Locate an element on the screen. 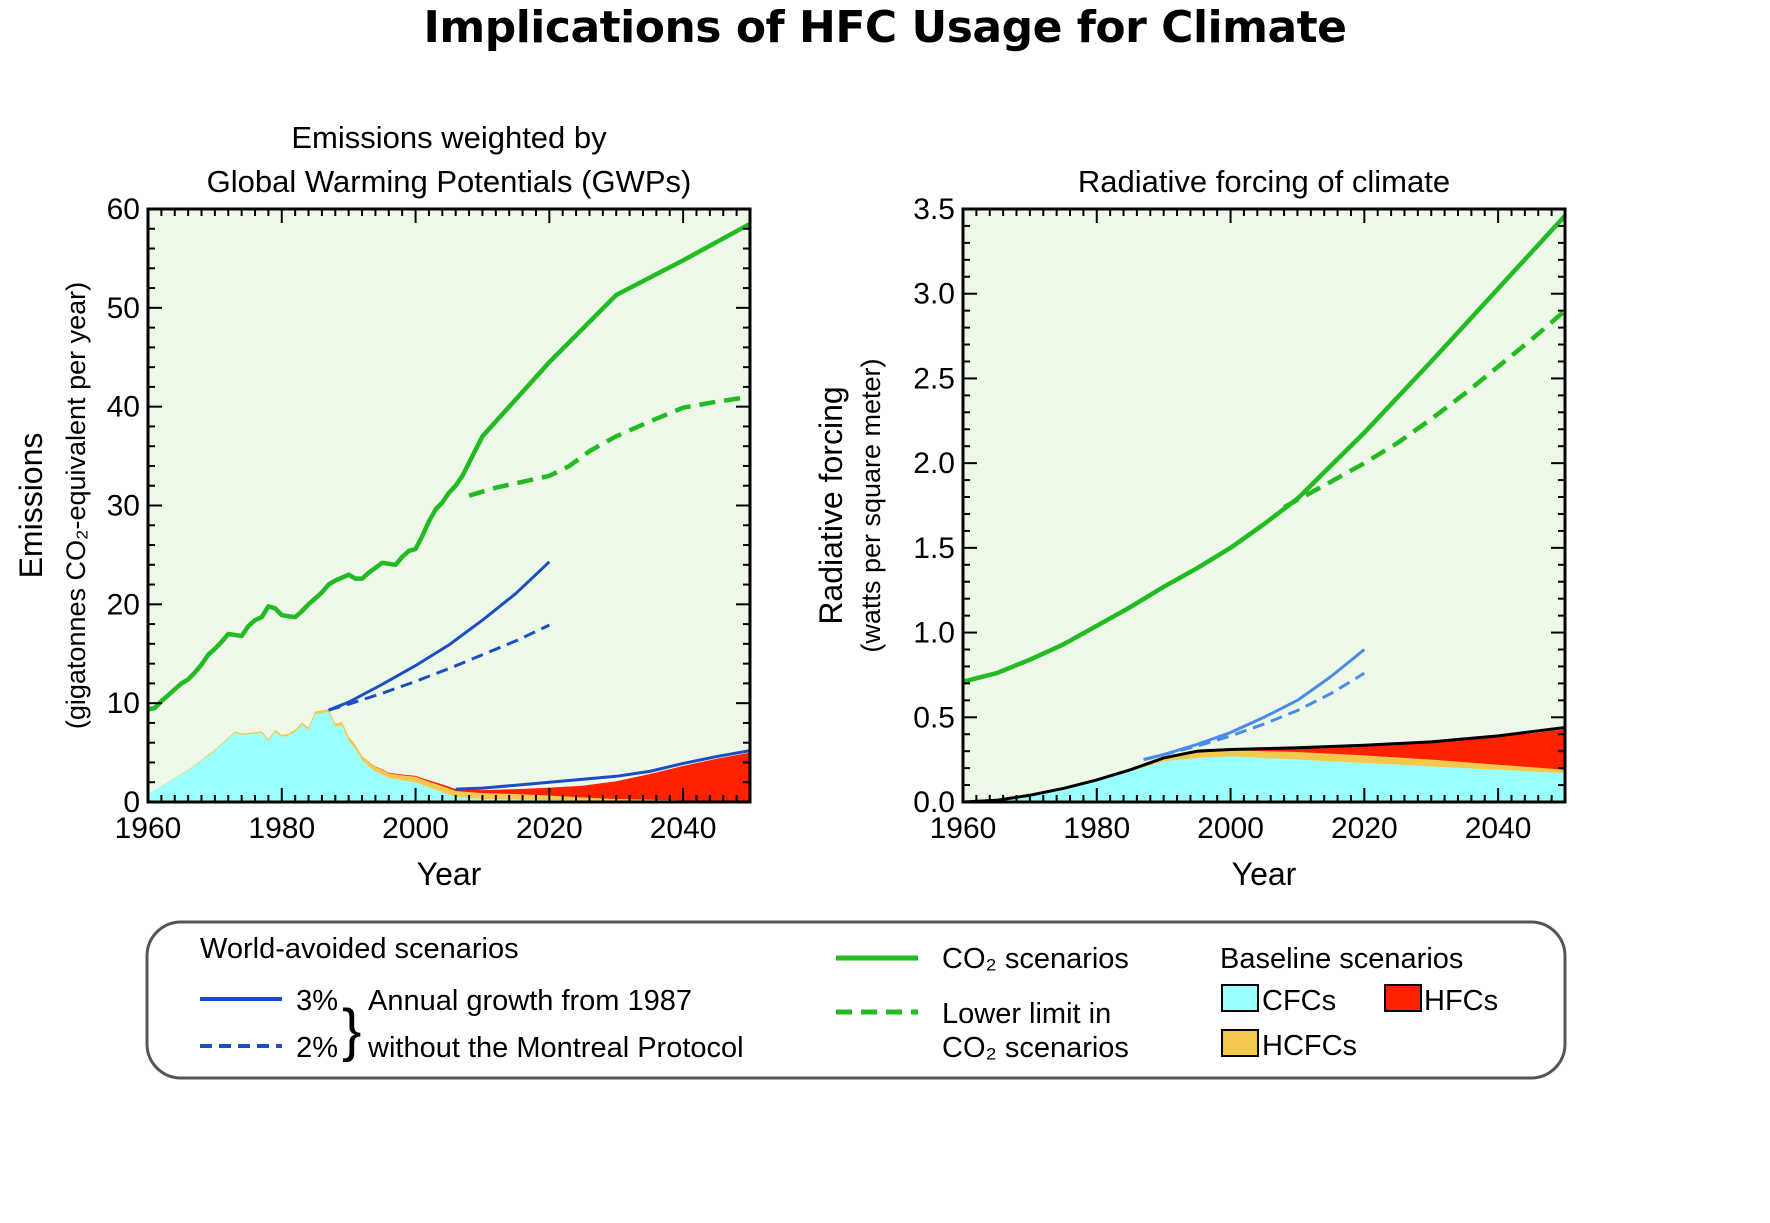 The image size is (1770, 1223). y-tick-label: 20 is located at coordinates (123, 604).